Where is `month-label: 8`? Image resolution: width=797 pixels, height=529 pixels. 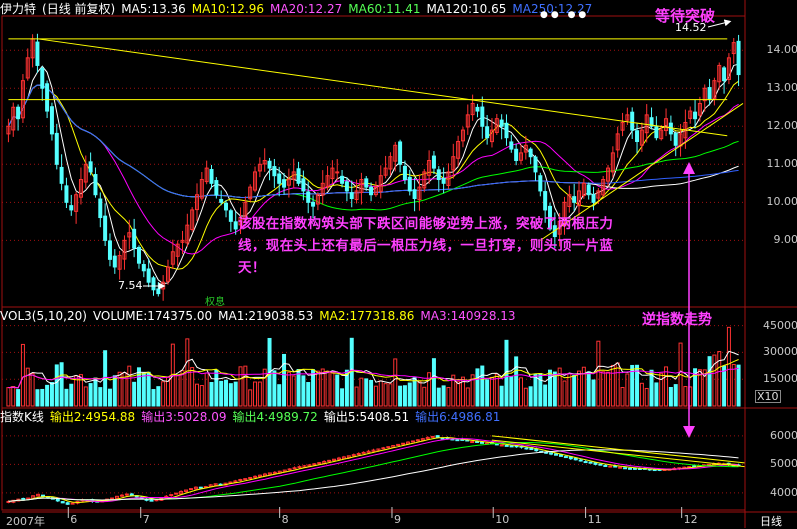
month-label: 8 is located at coordinates (285, 519).